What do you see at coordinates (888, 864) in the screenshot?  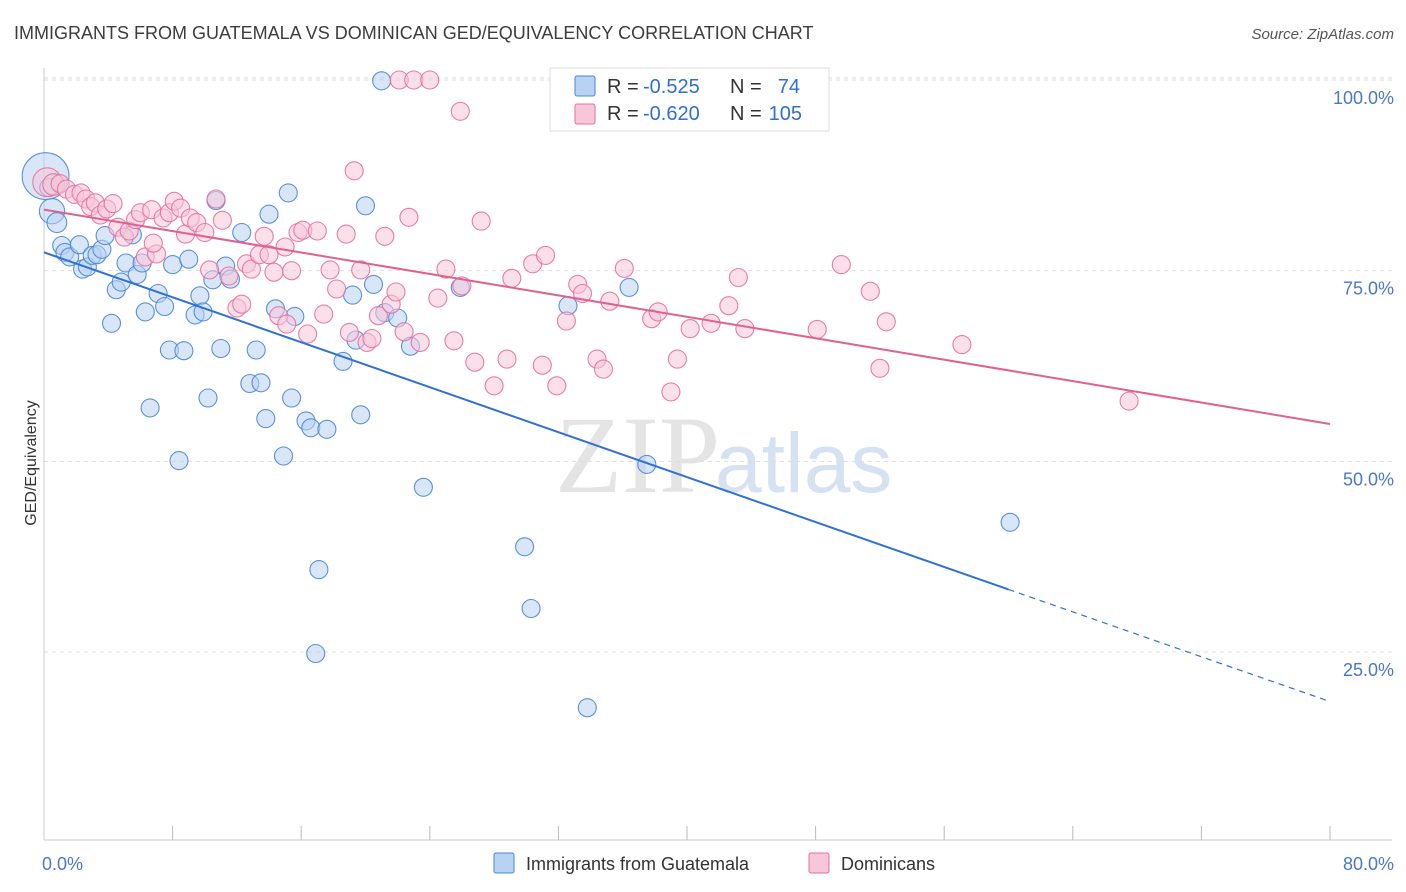 I see `legend-label-dominican: Dominicans` at bounding box center [888, 864].